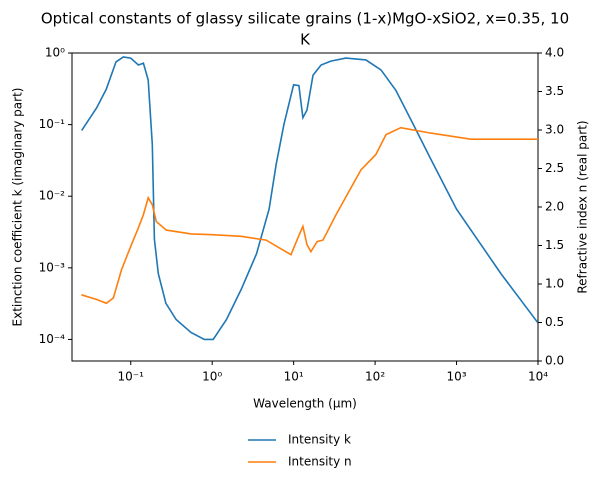 The height and width of the screenshot is (485, 607). What do you see at coordinates (52, 339) in the screenshot?
I see `y-tick-label: 10⁻⁴` at bounding box center [52, 339].